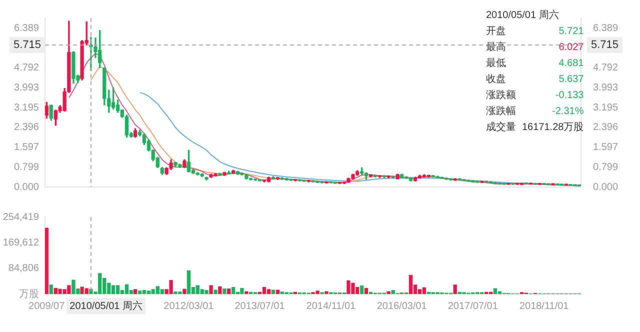 This screenshot has height=332, width=640. I want to click on text: 5.715, so click(605, 44).